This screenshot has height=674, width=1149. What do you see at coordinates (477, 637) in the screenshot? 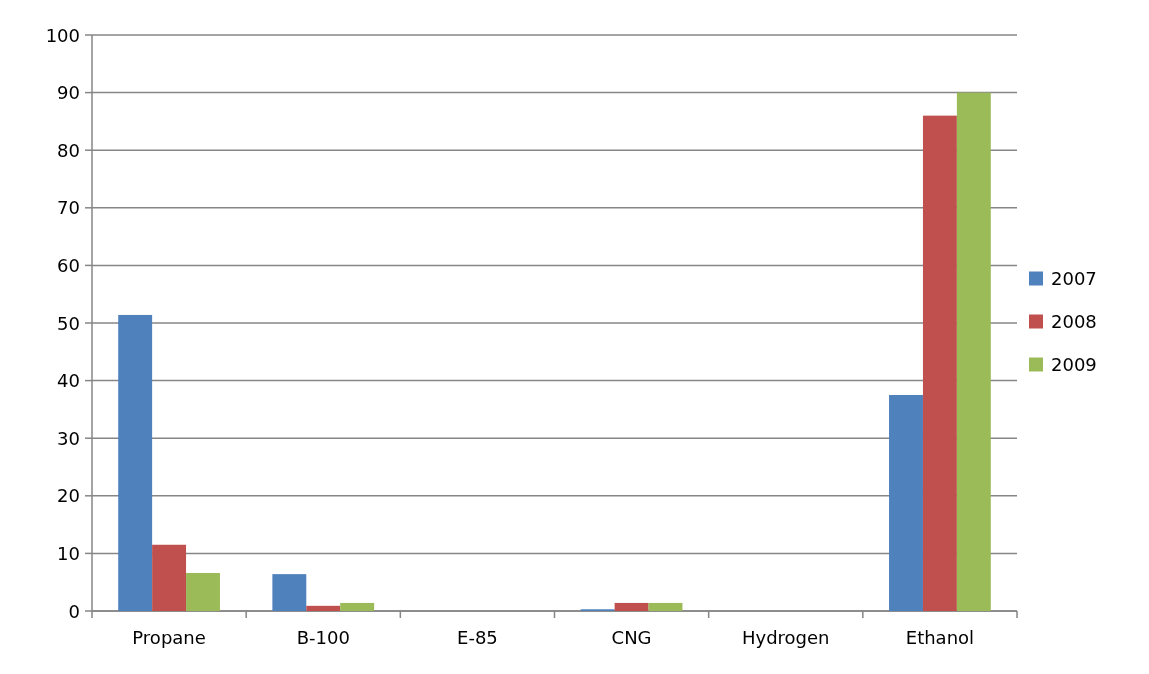
I see `x-tick-label: E-85` at bounding box center [477, 637].